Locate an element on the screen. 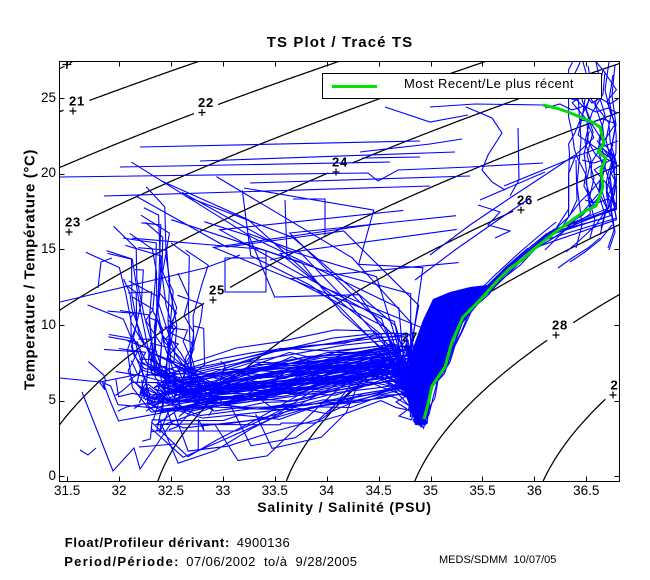 This screenshot has height=580, width=650. svg-text: 29 is located at coordinates (618, 385).